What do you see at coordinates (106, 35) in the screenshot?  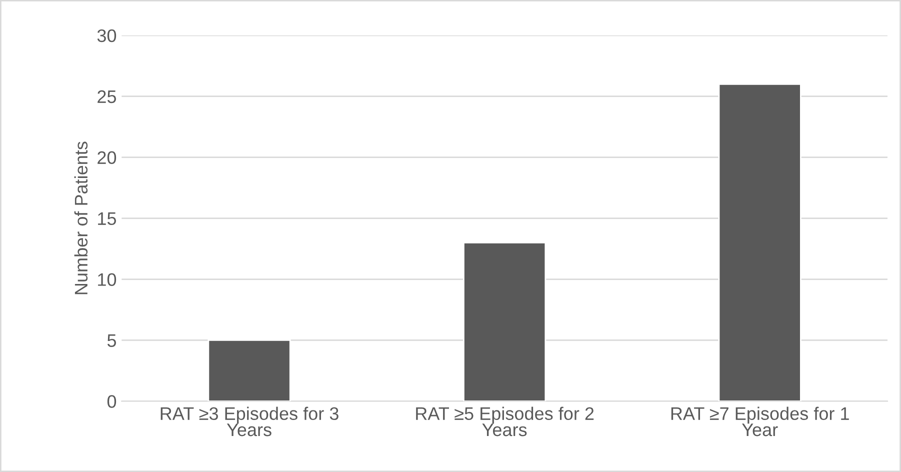 I see `y-tick-label: 30` at bounding box center [106, 35].